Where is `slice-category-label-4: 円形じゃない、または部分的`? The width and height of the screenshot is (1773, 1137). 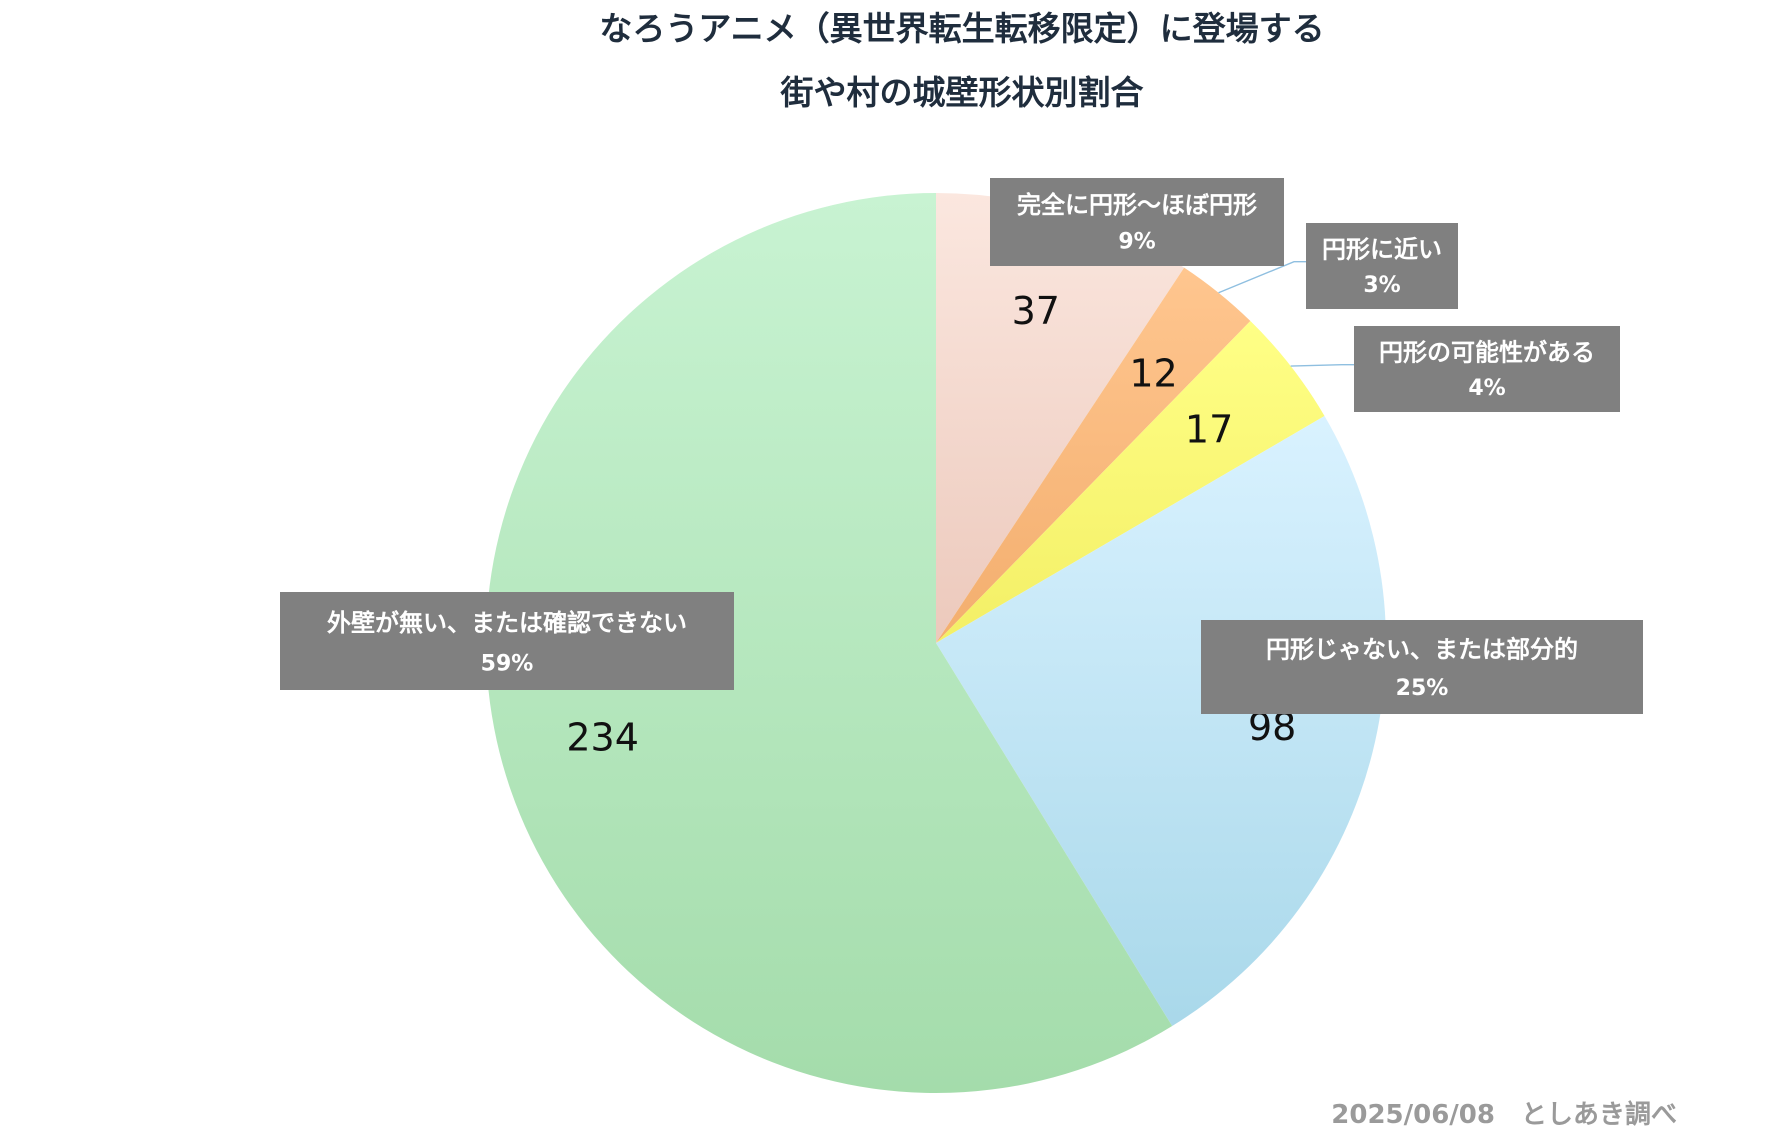 slice-category-label-4: 円形じゃない、または部分的 is located at coordinates (1422, 650).